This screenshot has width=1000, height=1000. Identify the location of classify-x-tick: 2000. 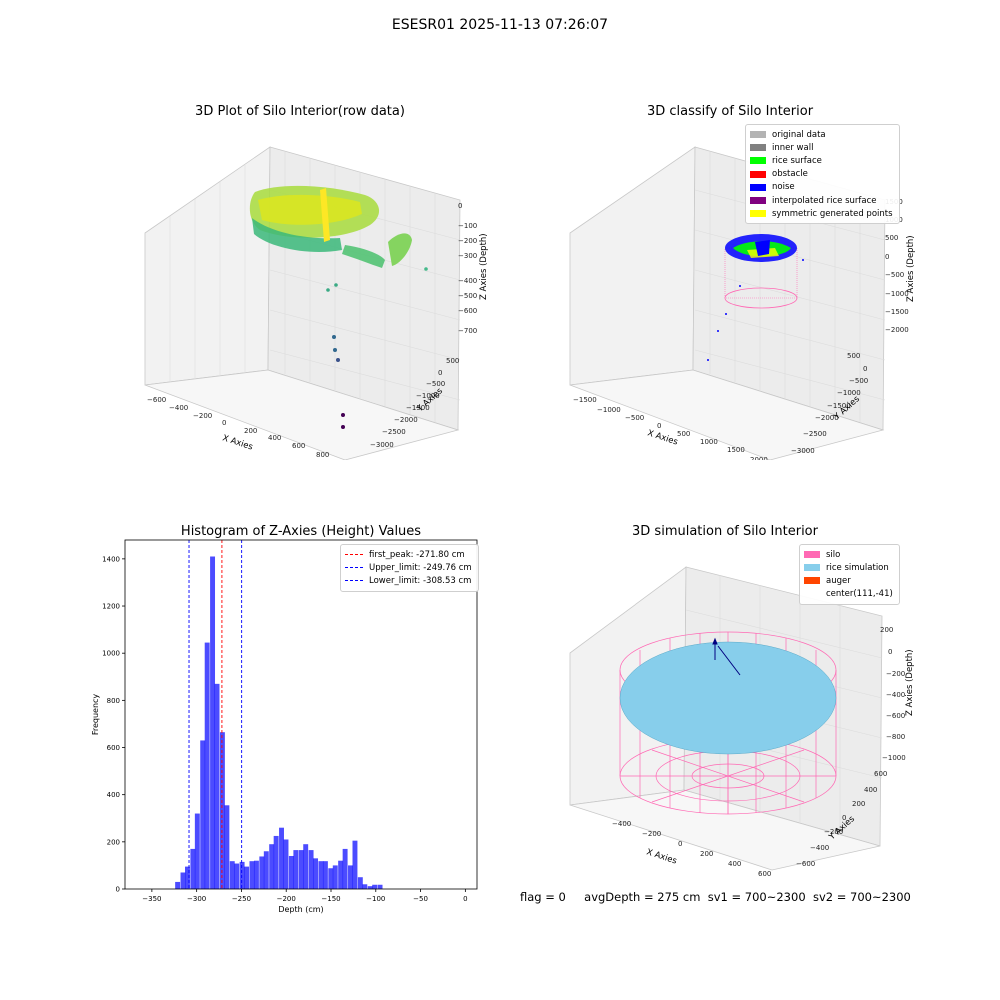
(759, 458).